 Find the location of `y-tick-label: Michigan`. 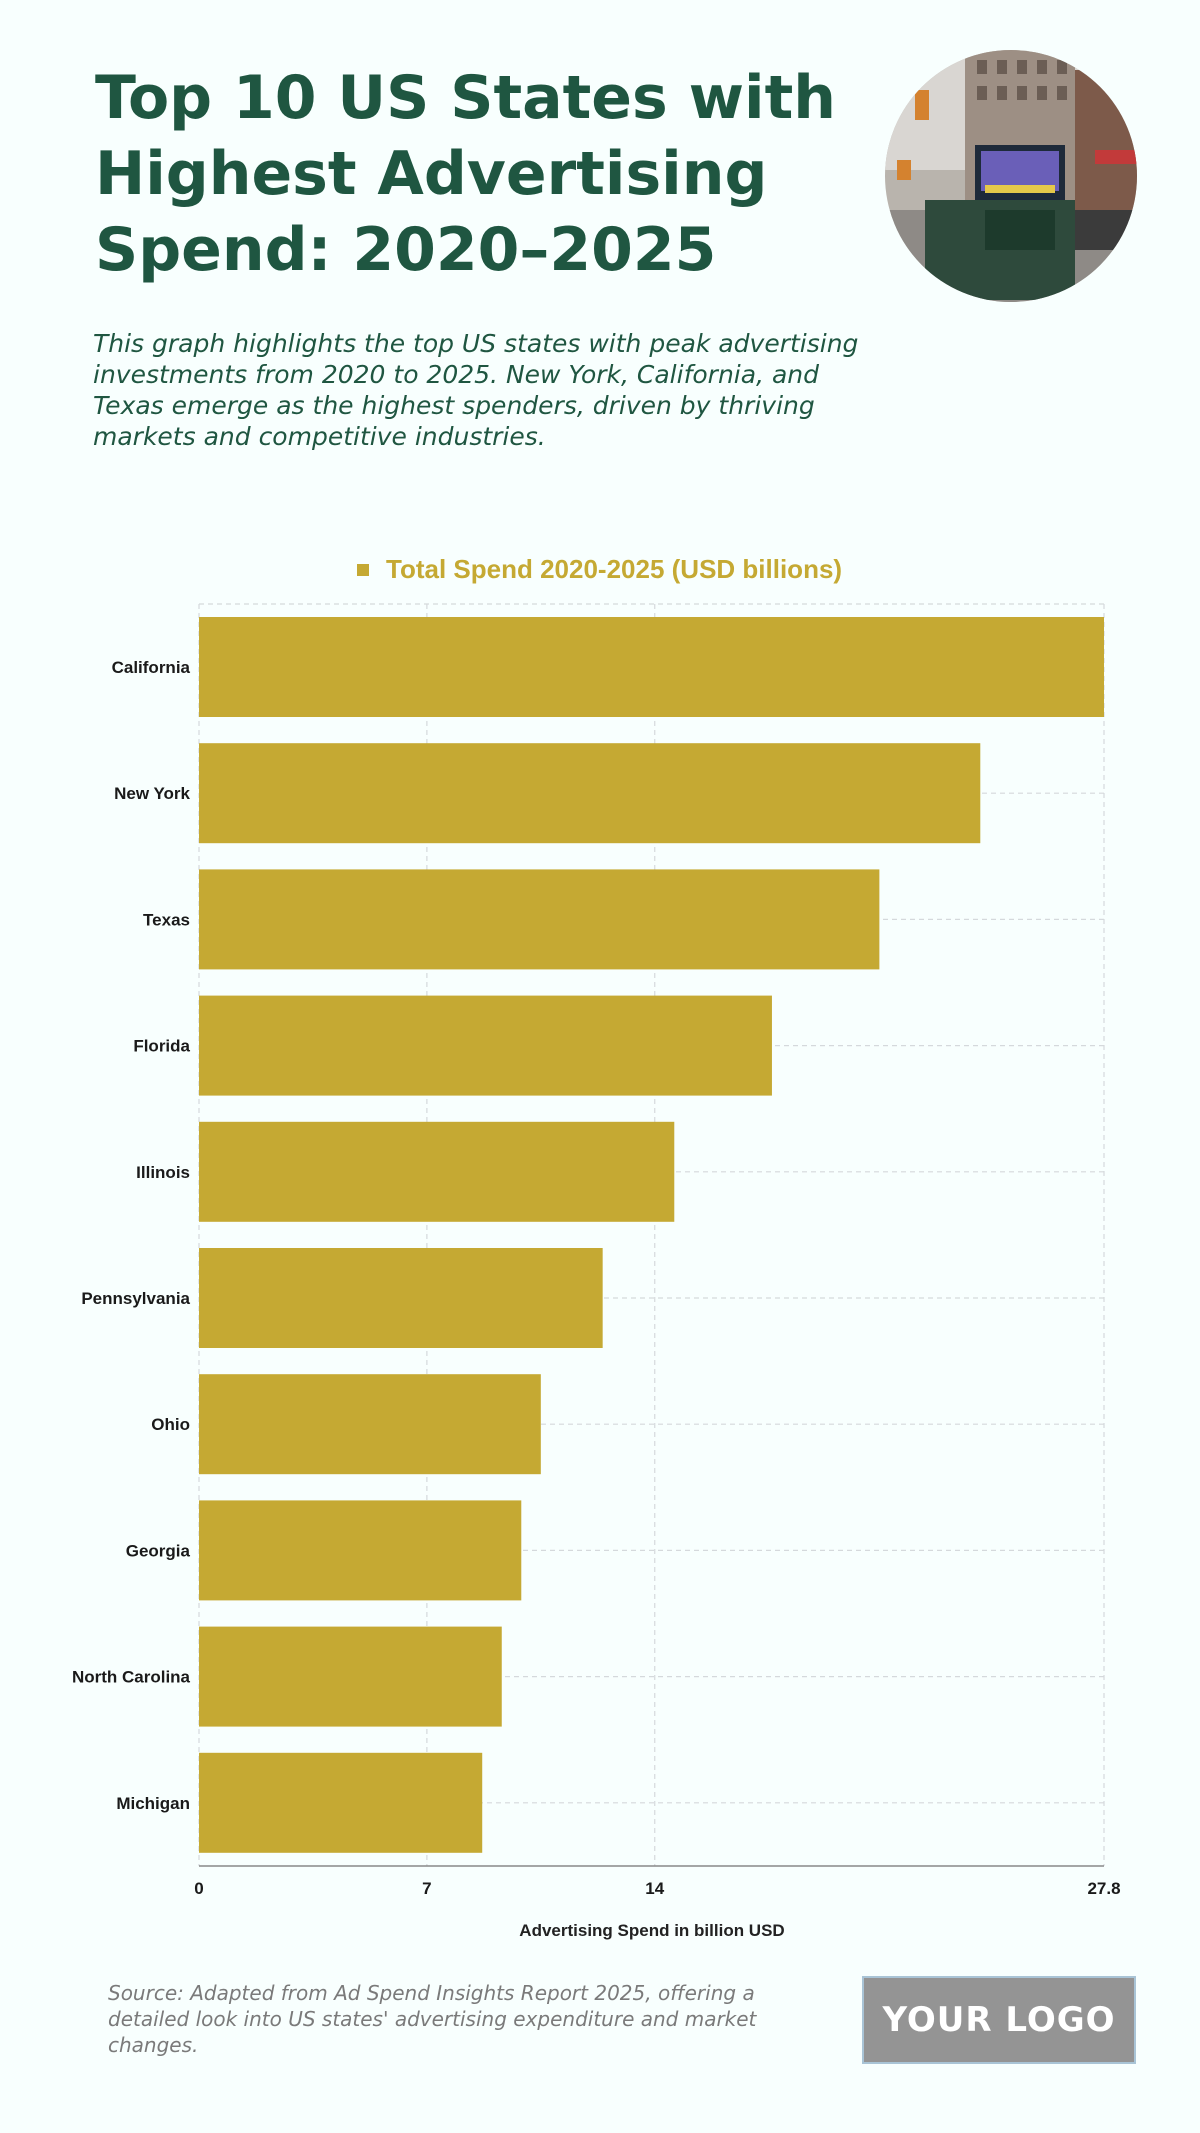

y-tick-label: Michigan is located at coordinates (153, 1803).